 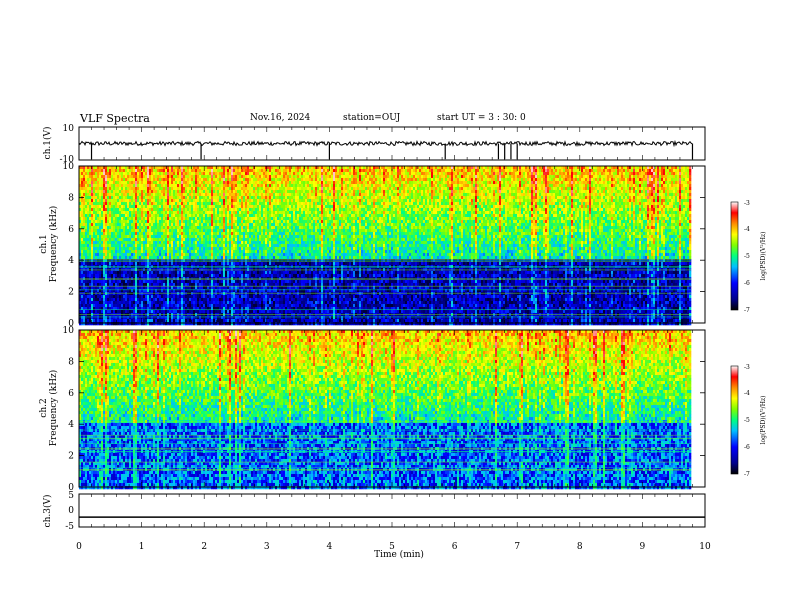 What do you see at coordinates (705, 547) in the screenshot?
I see `x-tick-label: 10` at bounding box center [705, 547].